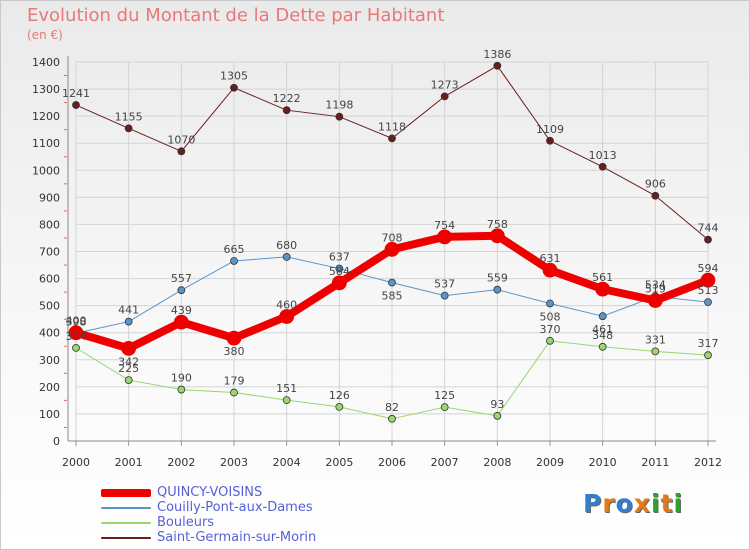 This screenshot has height=550, width=750. What do you see at coordinates (444, 284) in the screenshot?
I see `couilly-pont-aux-dames-data-label: 537` at bounding box center [444, 284].